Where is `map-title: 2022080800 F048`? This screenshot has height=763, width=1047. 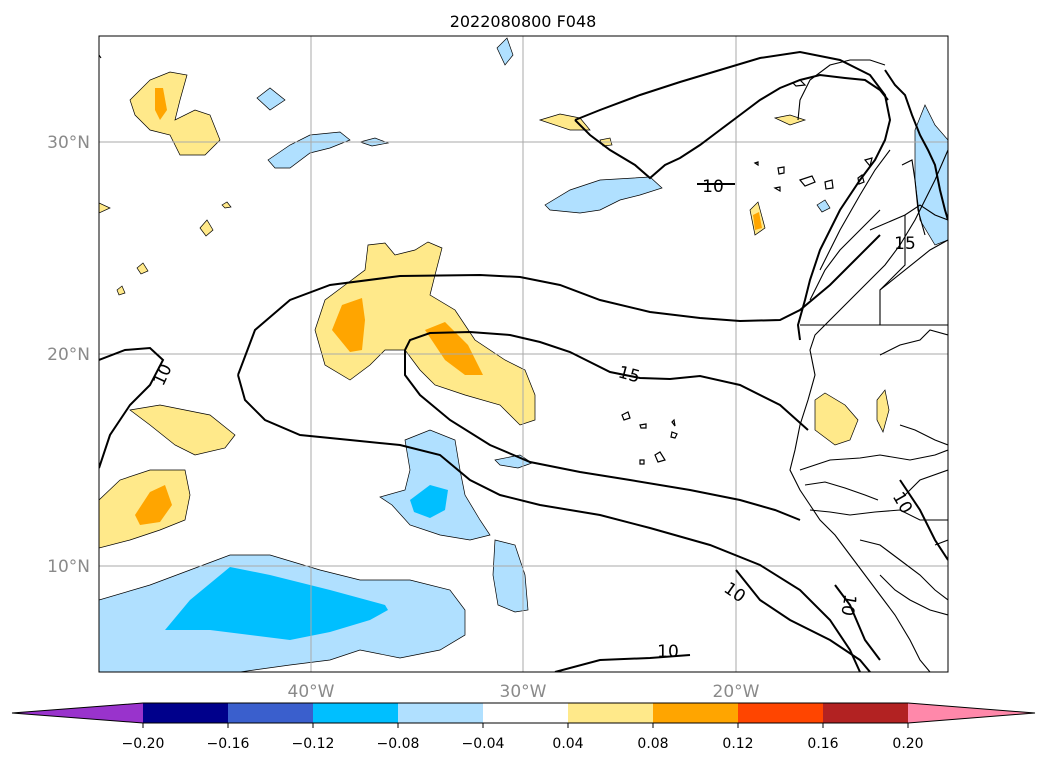 map-title: 2022080800 F048 is located at coordinates (523, 21).